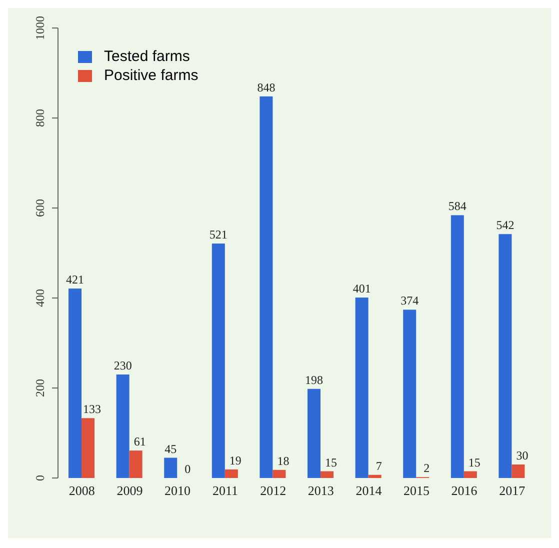 The height and width of the screenshot is (548, 559). I want to click on y-tick-label: 800, so click(40, 118).